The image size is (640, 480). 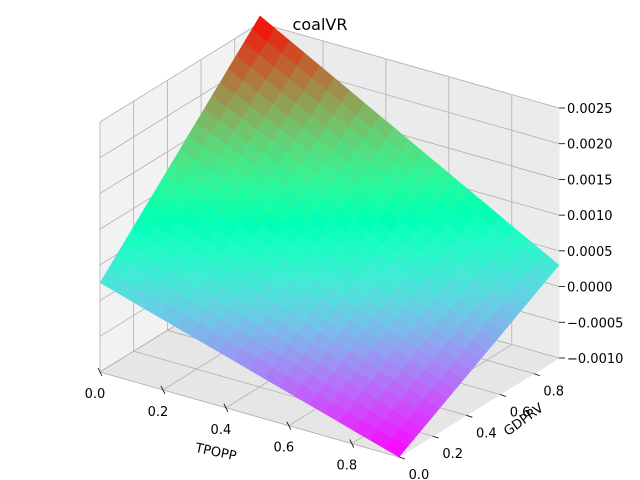 I want to click on z-tick-label: 0.0010, so click(x=590, y=216).